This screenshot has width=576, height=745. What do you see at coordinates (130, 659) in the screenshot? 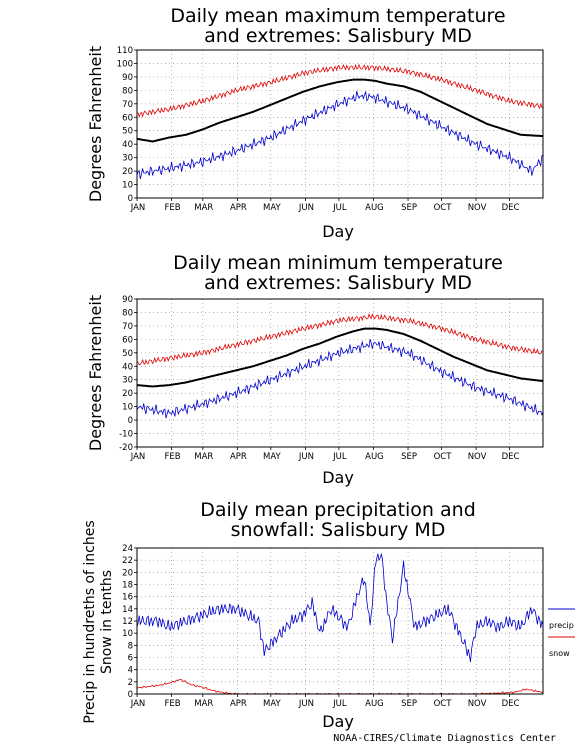
I see `y-tick-label: 6` at bounding box center [130, 659].